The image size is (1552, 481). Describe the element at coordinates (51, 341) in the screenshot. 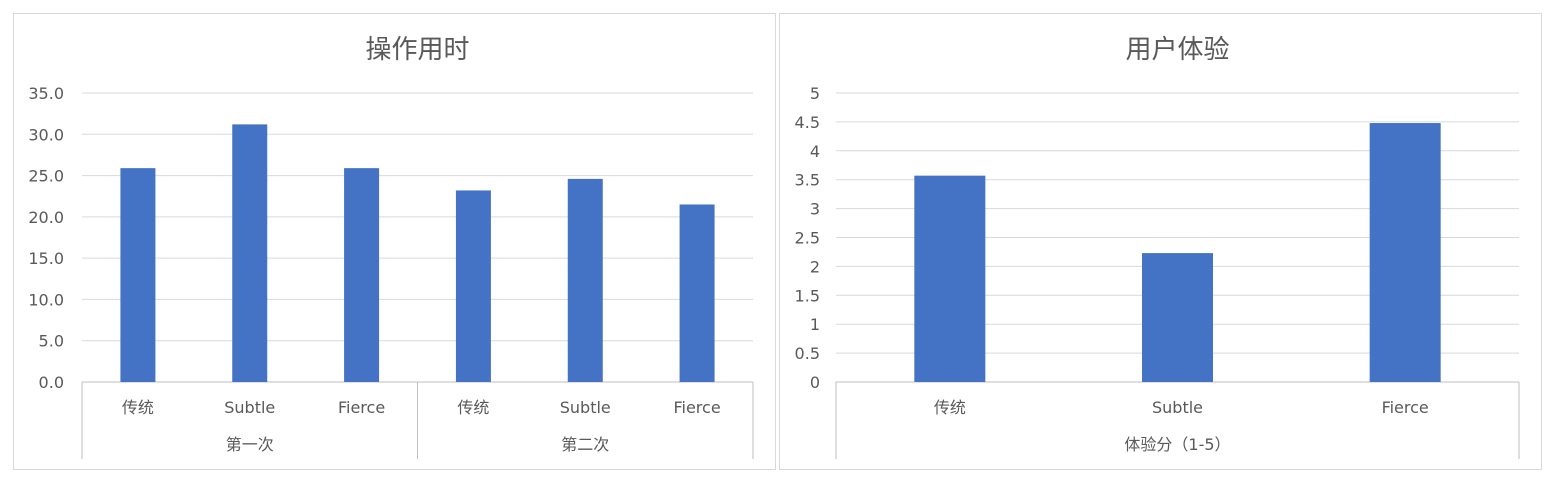

I see `y-tick-label: 5.0` at that location.